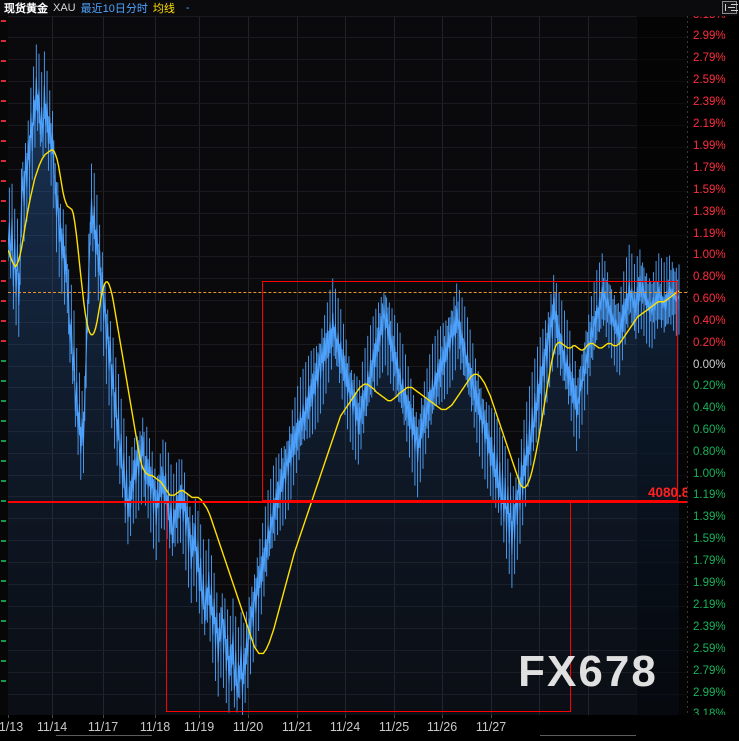  I want to click on y-axis-label: 0.00%, so click(709, 364).